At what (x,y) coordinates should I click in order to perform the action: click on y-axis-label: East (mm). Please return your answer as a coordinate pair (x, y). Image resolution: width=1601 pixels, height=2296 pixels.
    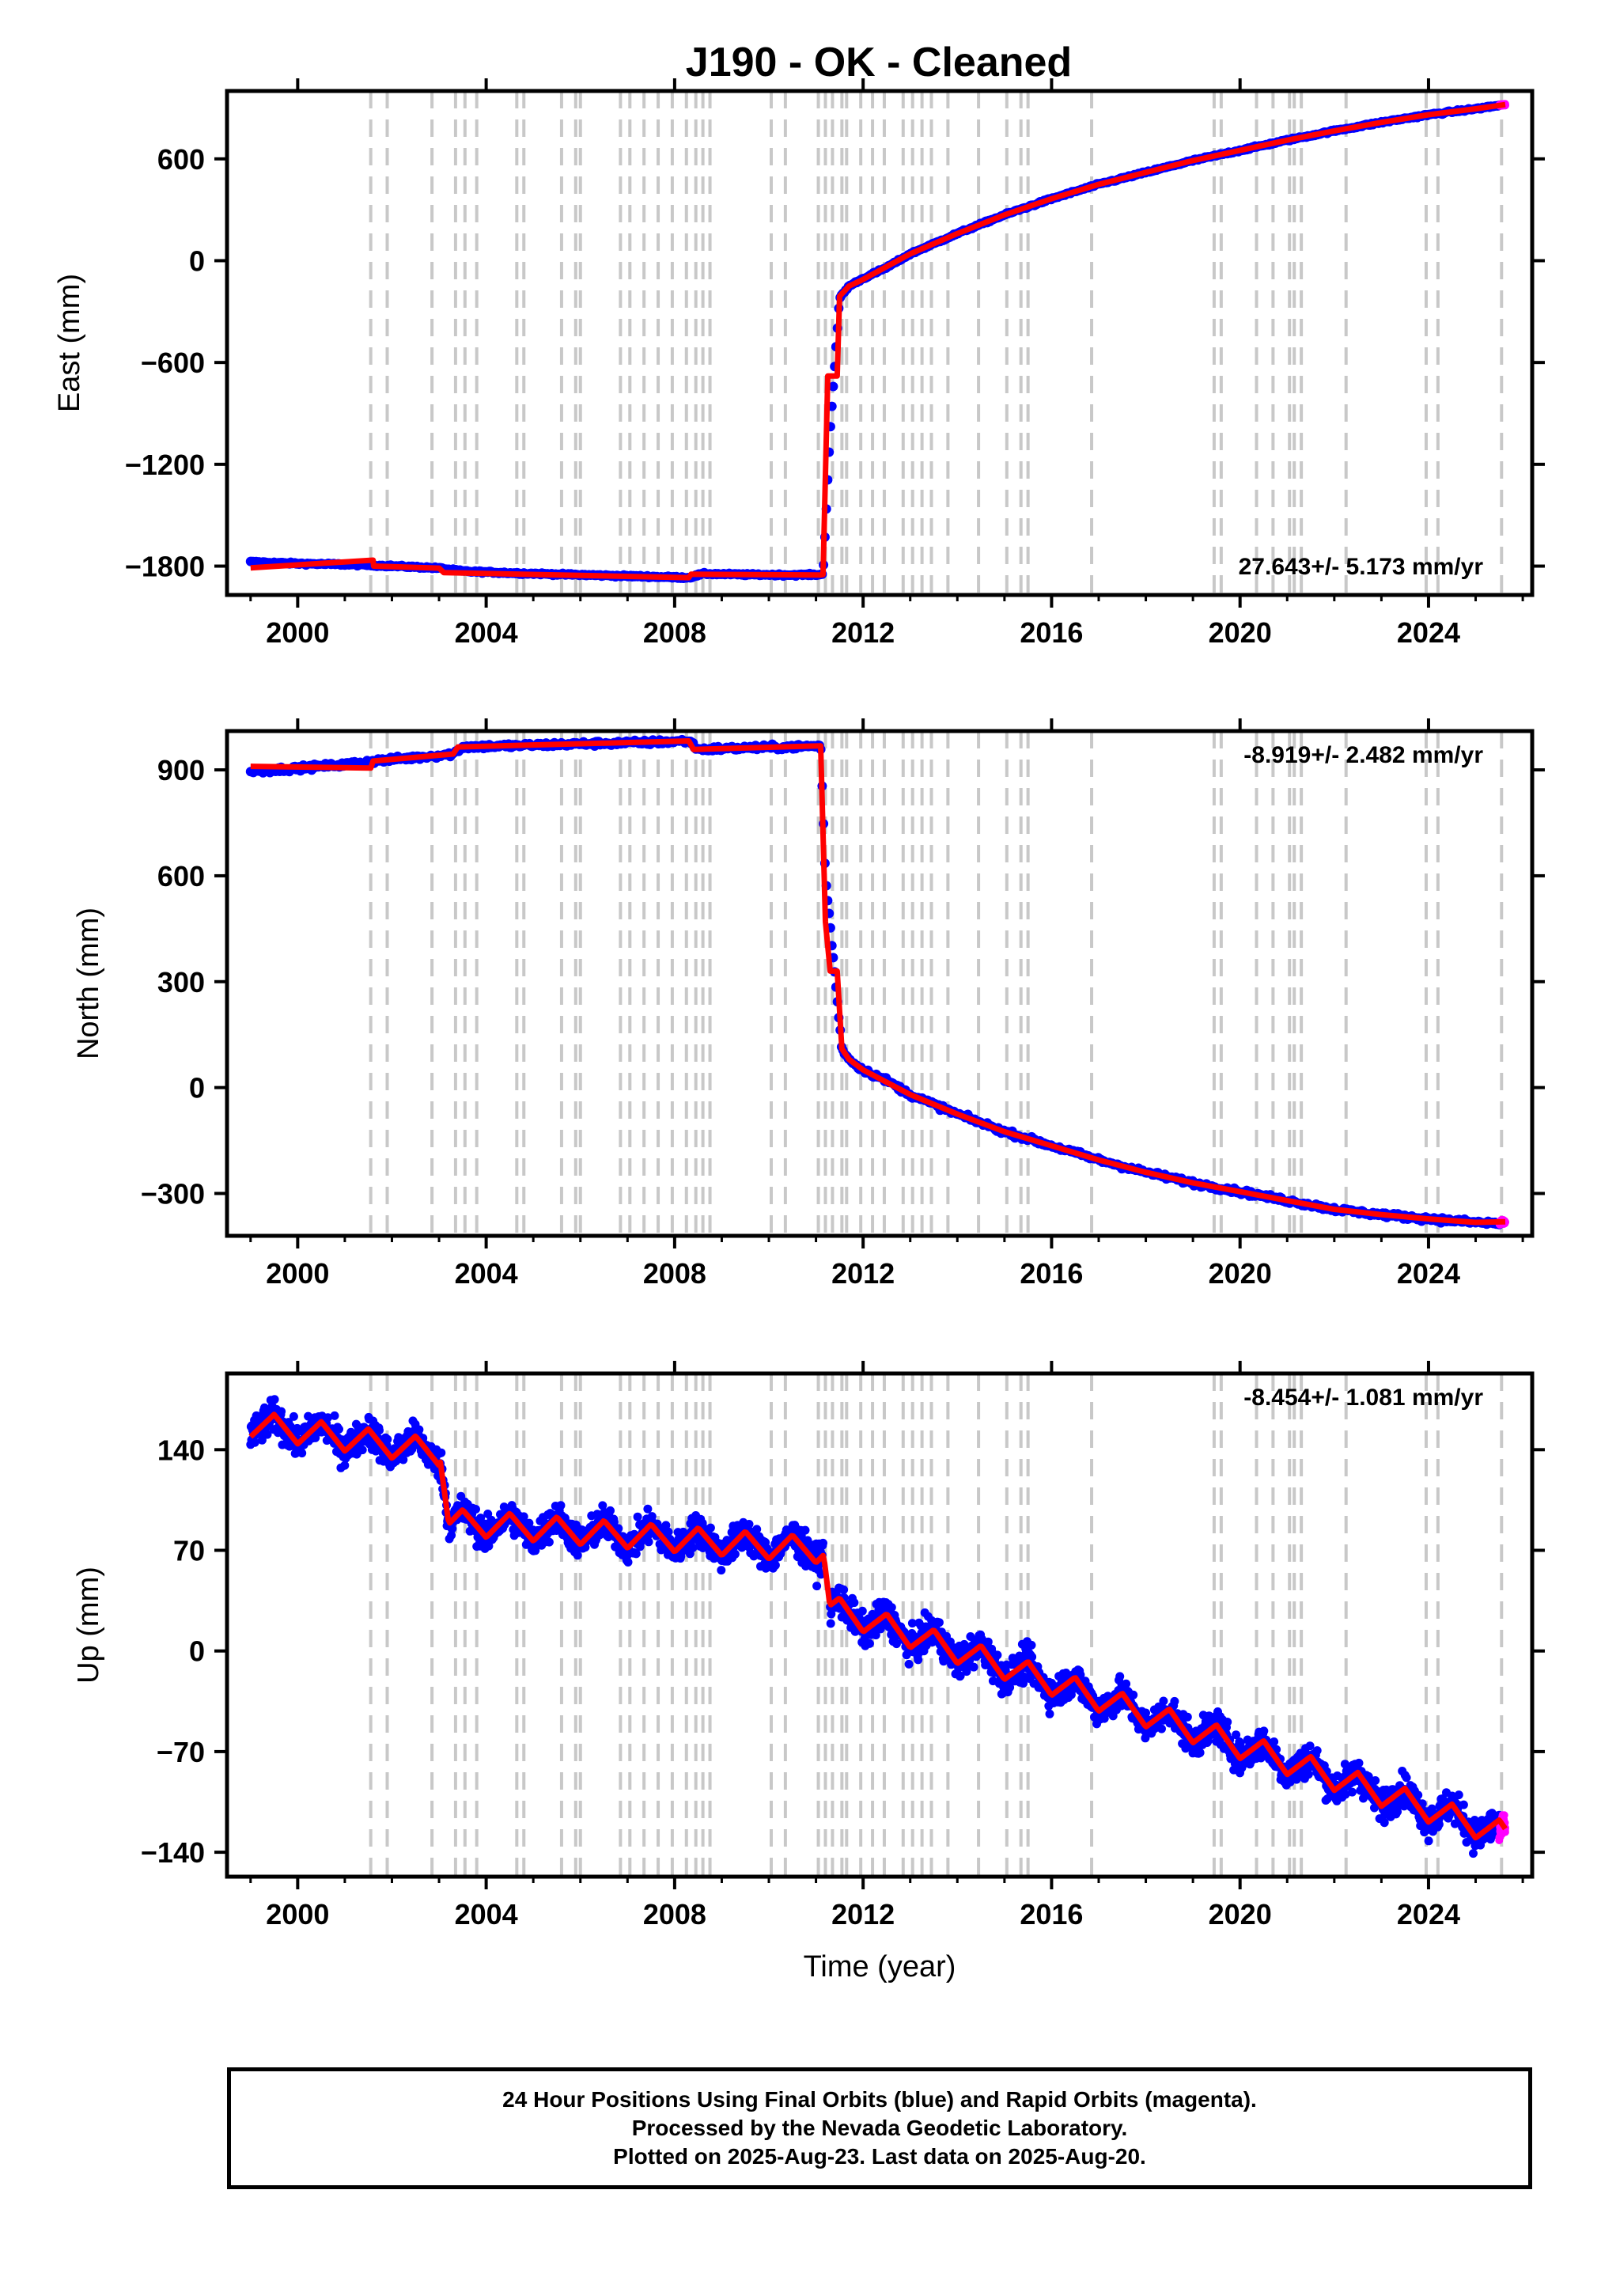
    Looking at the image, I should click on (70, 343).